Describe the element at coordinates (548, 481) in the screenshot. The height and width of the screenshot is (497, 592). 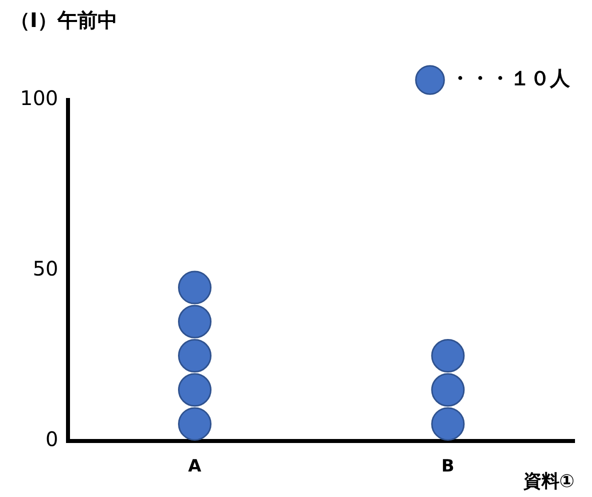
I see `x-axis-title: 資料①` at that location.